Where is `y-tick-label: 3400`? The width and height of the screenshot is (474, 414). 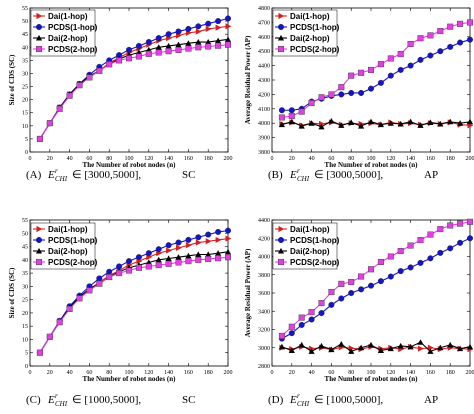 y-tick-label: 3400 is located at coordinates (264, 312).